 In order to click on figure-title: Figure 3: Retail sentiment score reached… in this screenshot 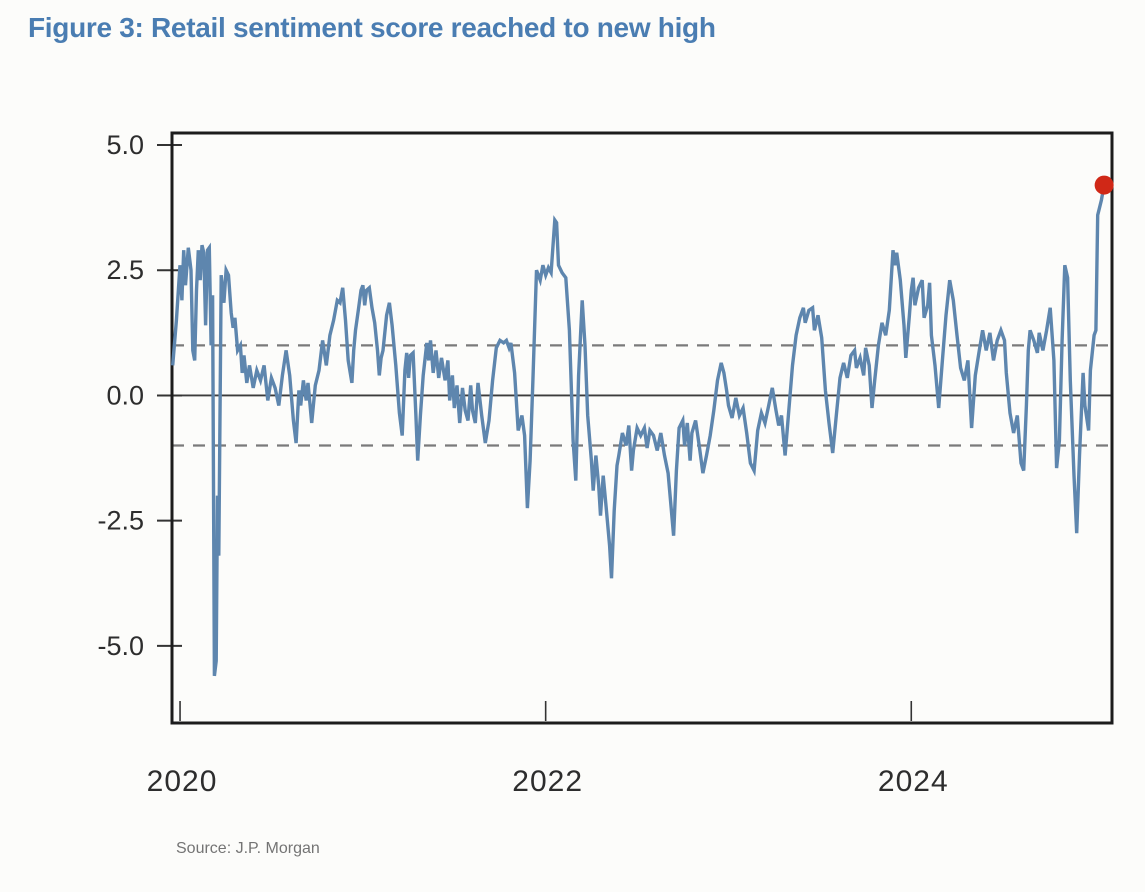, I will do `click(372, 27)`.